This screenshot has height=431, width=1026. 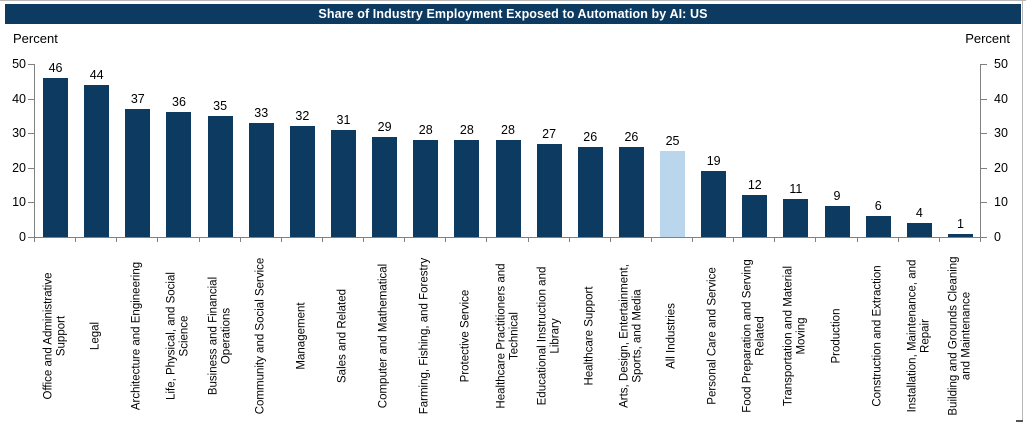 I want to click on category-label: All Industries, so click(x=673, y=335).